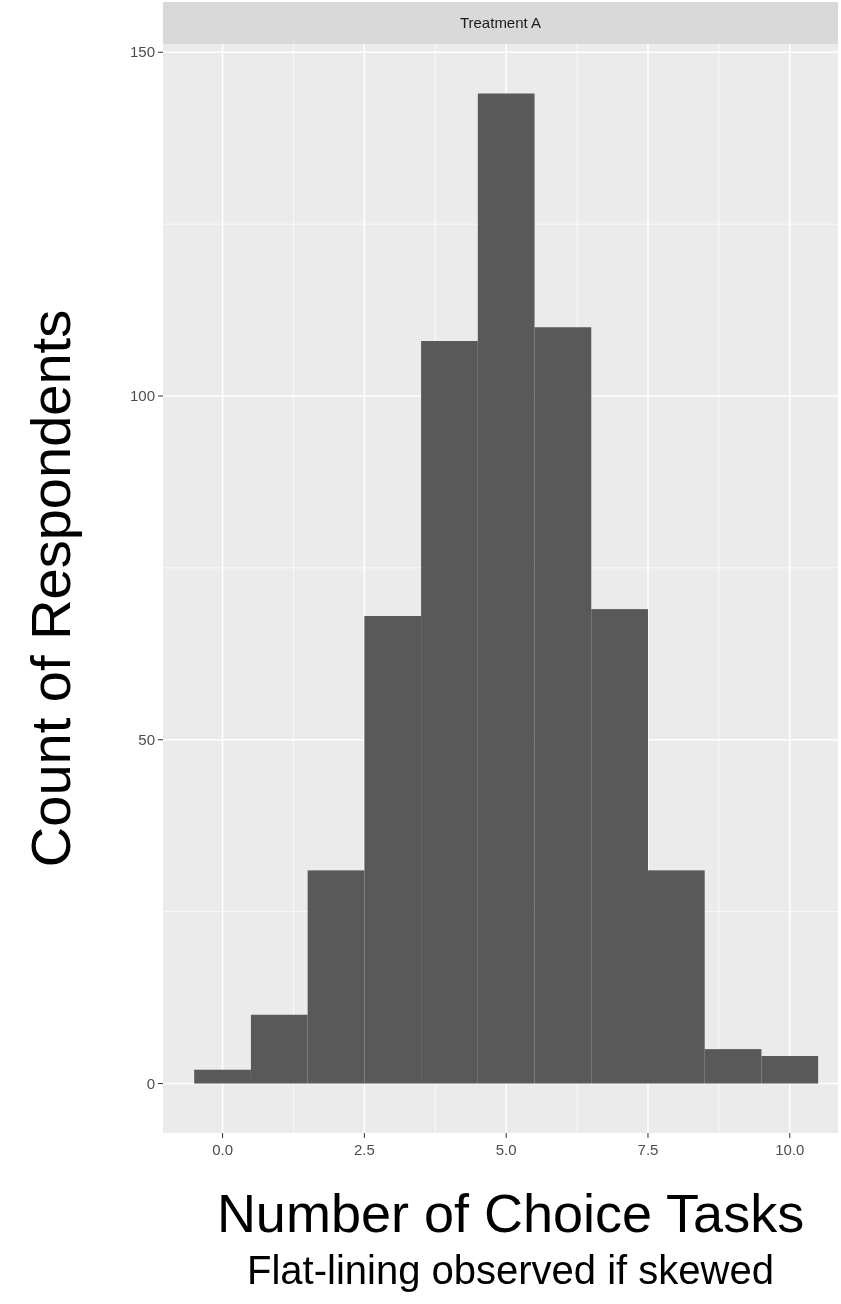 The height and width of the screenshot is (1304, 841). What do you see at coordinates (146, 739) in the screenshot?
I see `y-tick-label: 50` at bounding box center [146, 739].